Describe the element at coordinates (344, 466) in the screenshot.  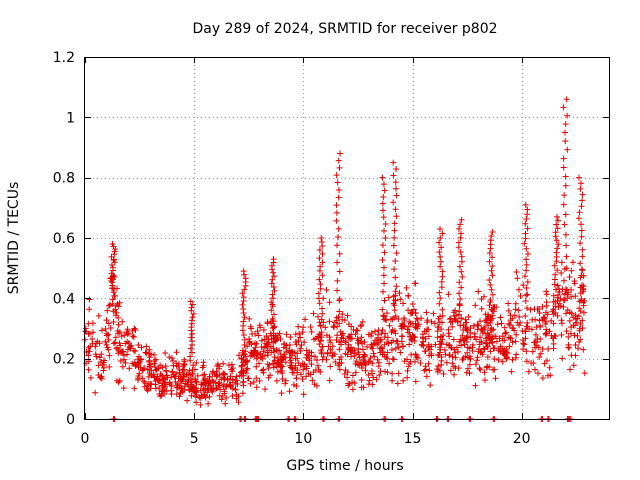
I see `x-axis-label: GPS time / hours` at that location.